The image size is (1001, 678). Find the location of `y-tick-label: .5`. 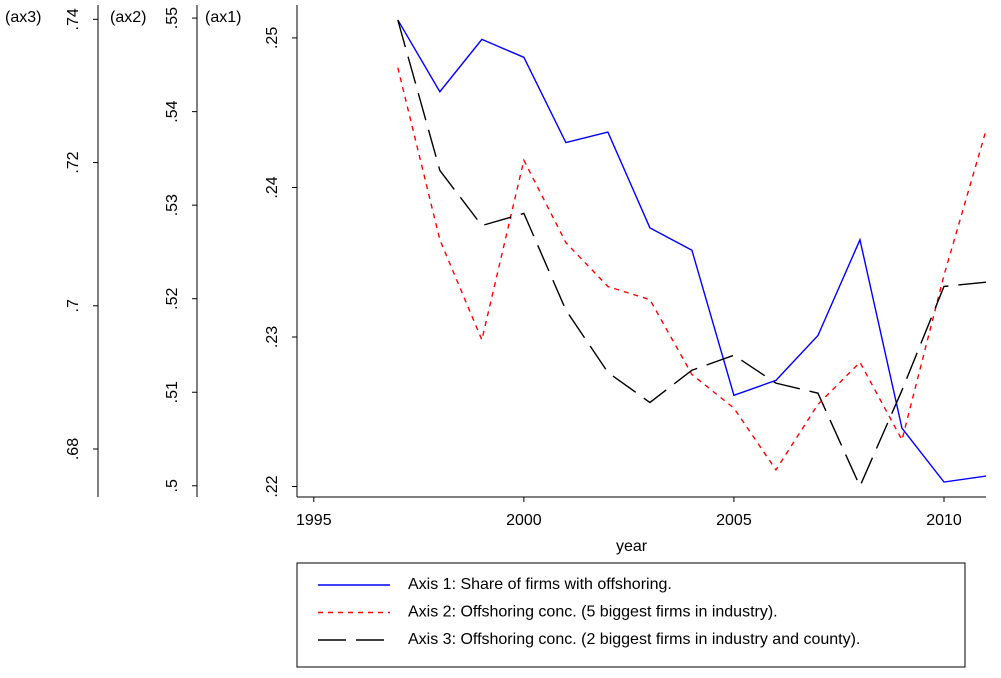

y-tick-label: .5 is located at coordinates (172, 485).